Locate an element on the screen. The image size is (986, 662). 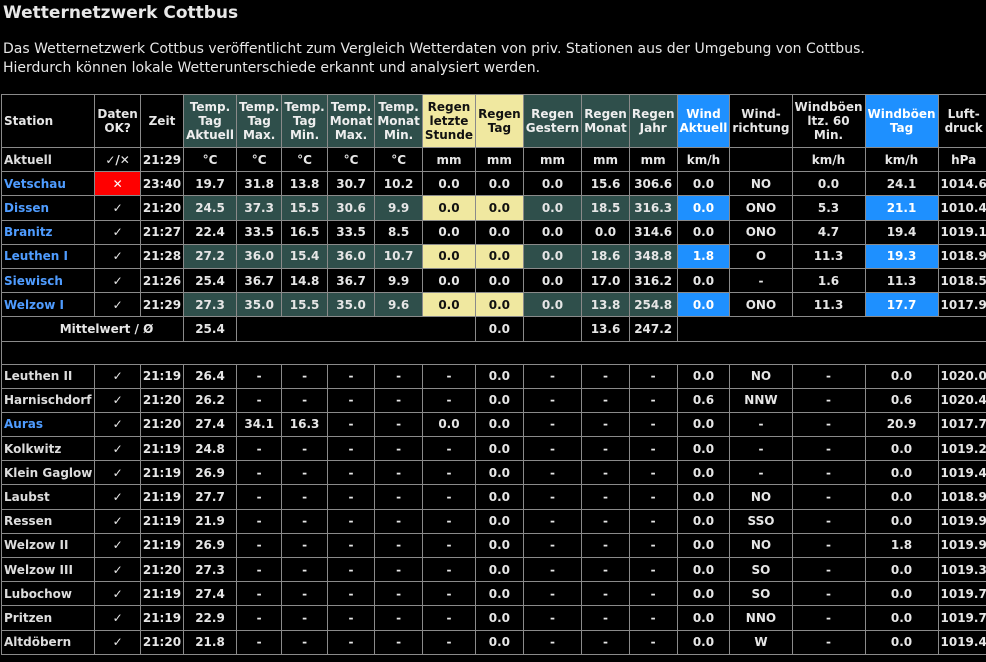
table-cell: 9.9 is located at coordinates (398, 280).